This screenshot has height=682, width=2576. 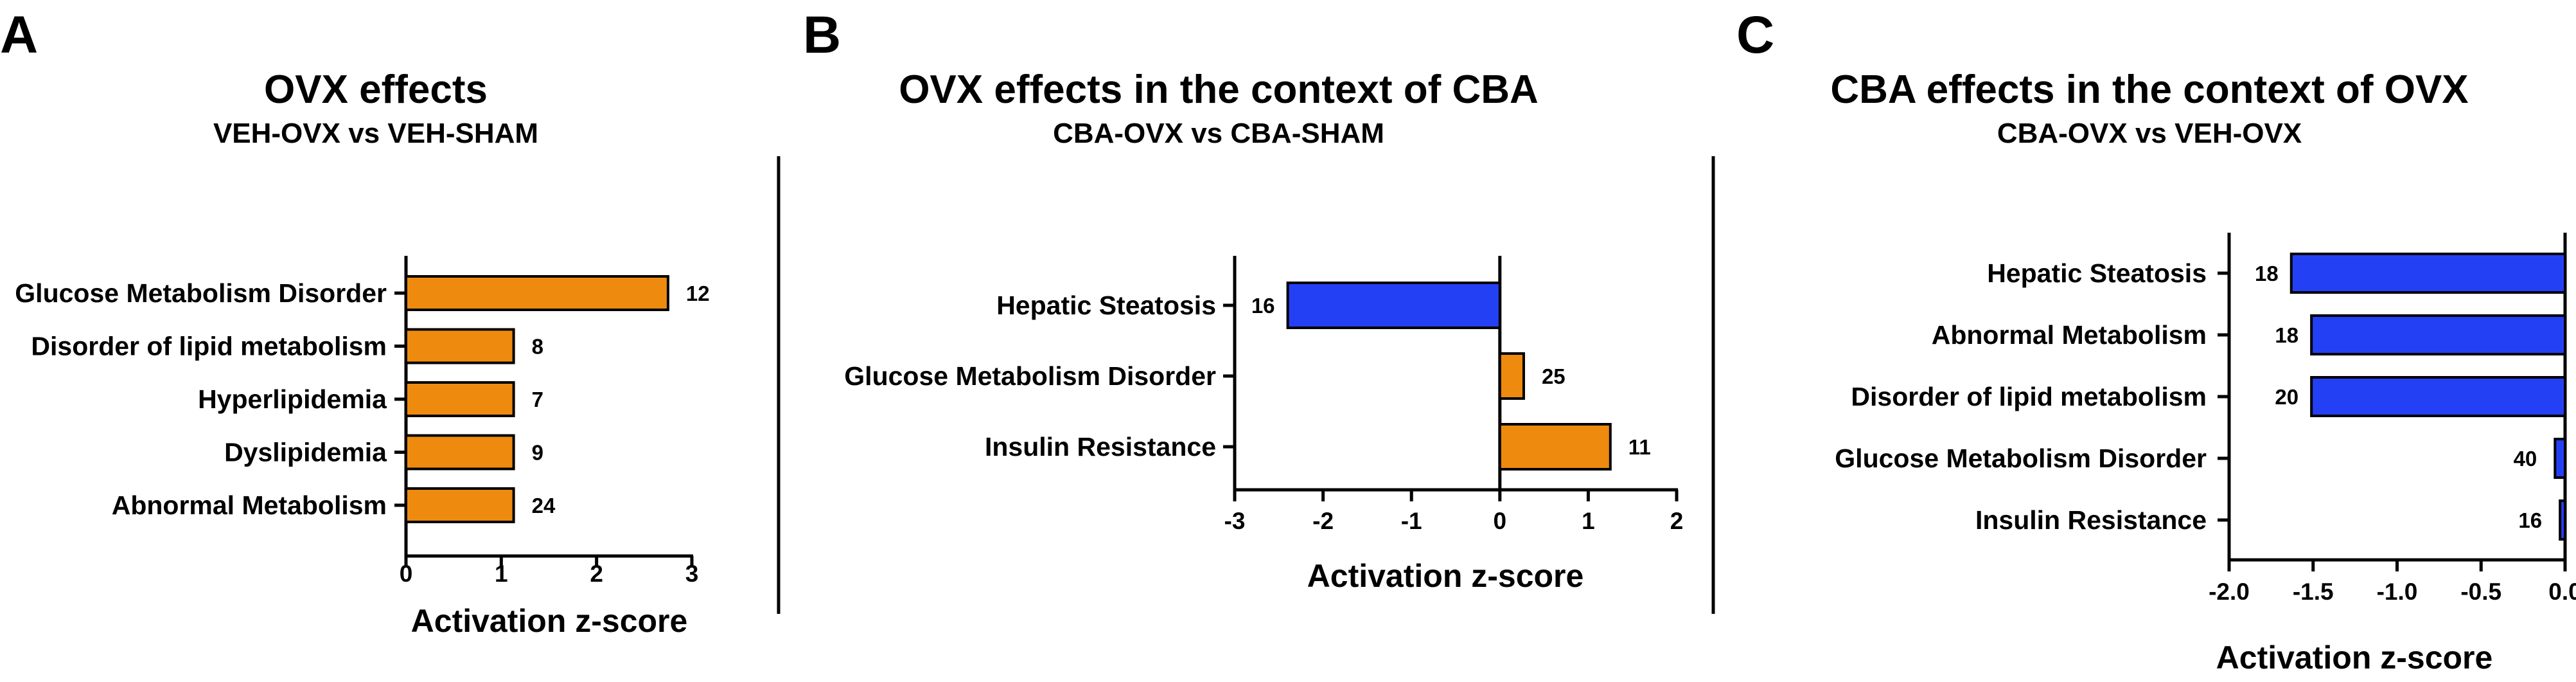 I want to click on panel-a-data-label: 7, so click(x=537, y=399).